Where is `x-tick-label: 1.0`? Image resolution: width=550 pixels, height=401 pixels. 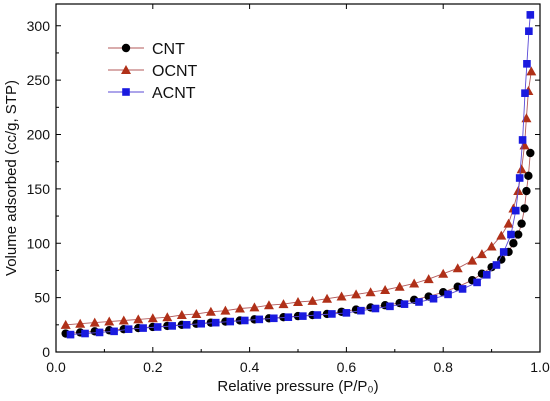 x-tick-label: 1.0 is located at coordinates (540, 367).